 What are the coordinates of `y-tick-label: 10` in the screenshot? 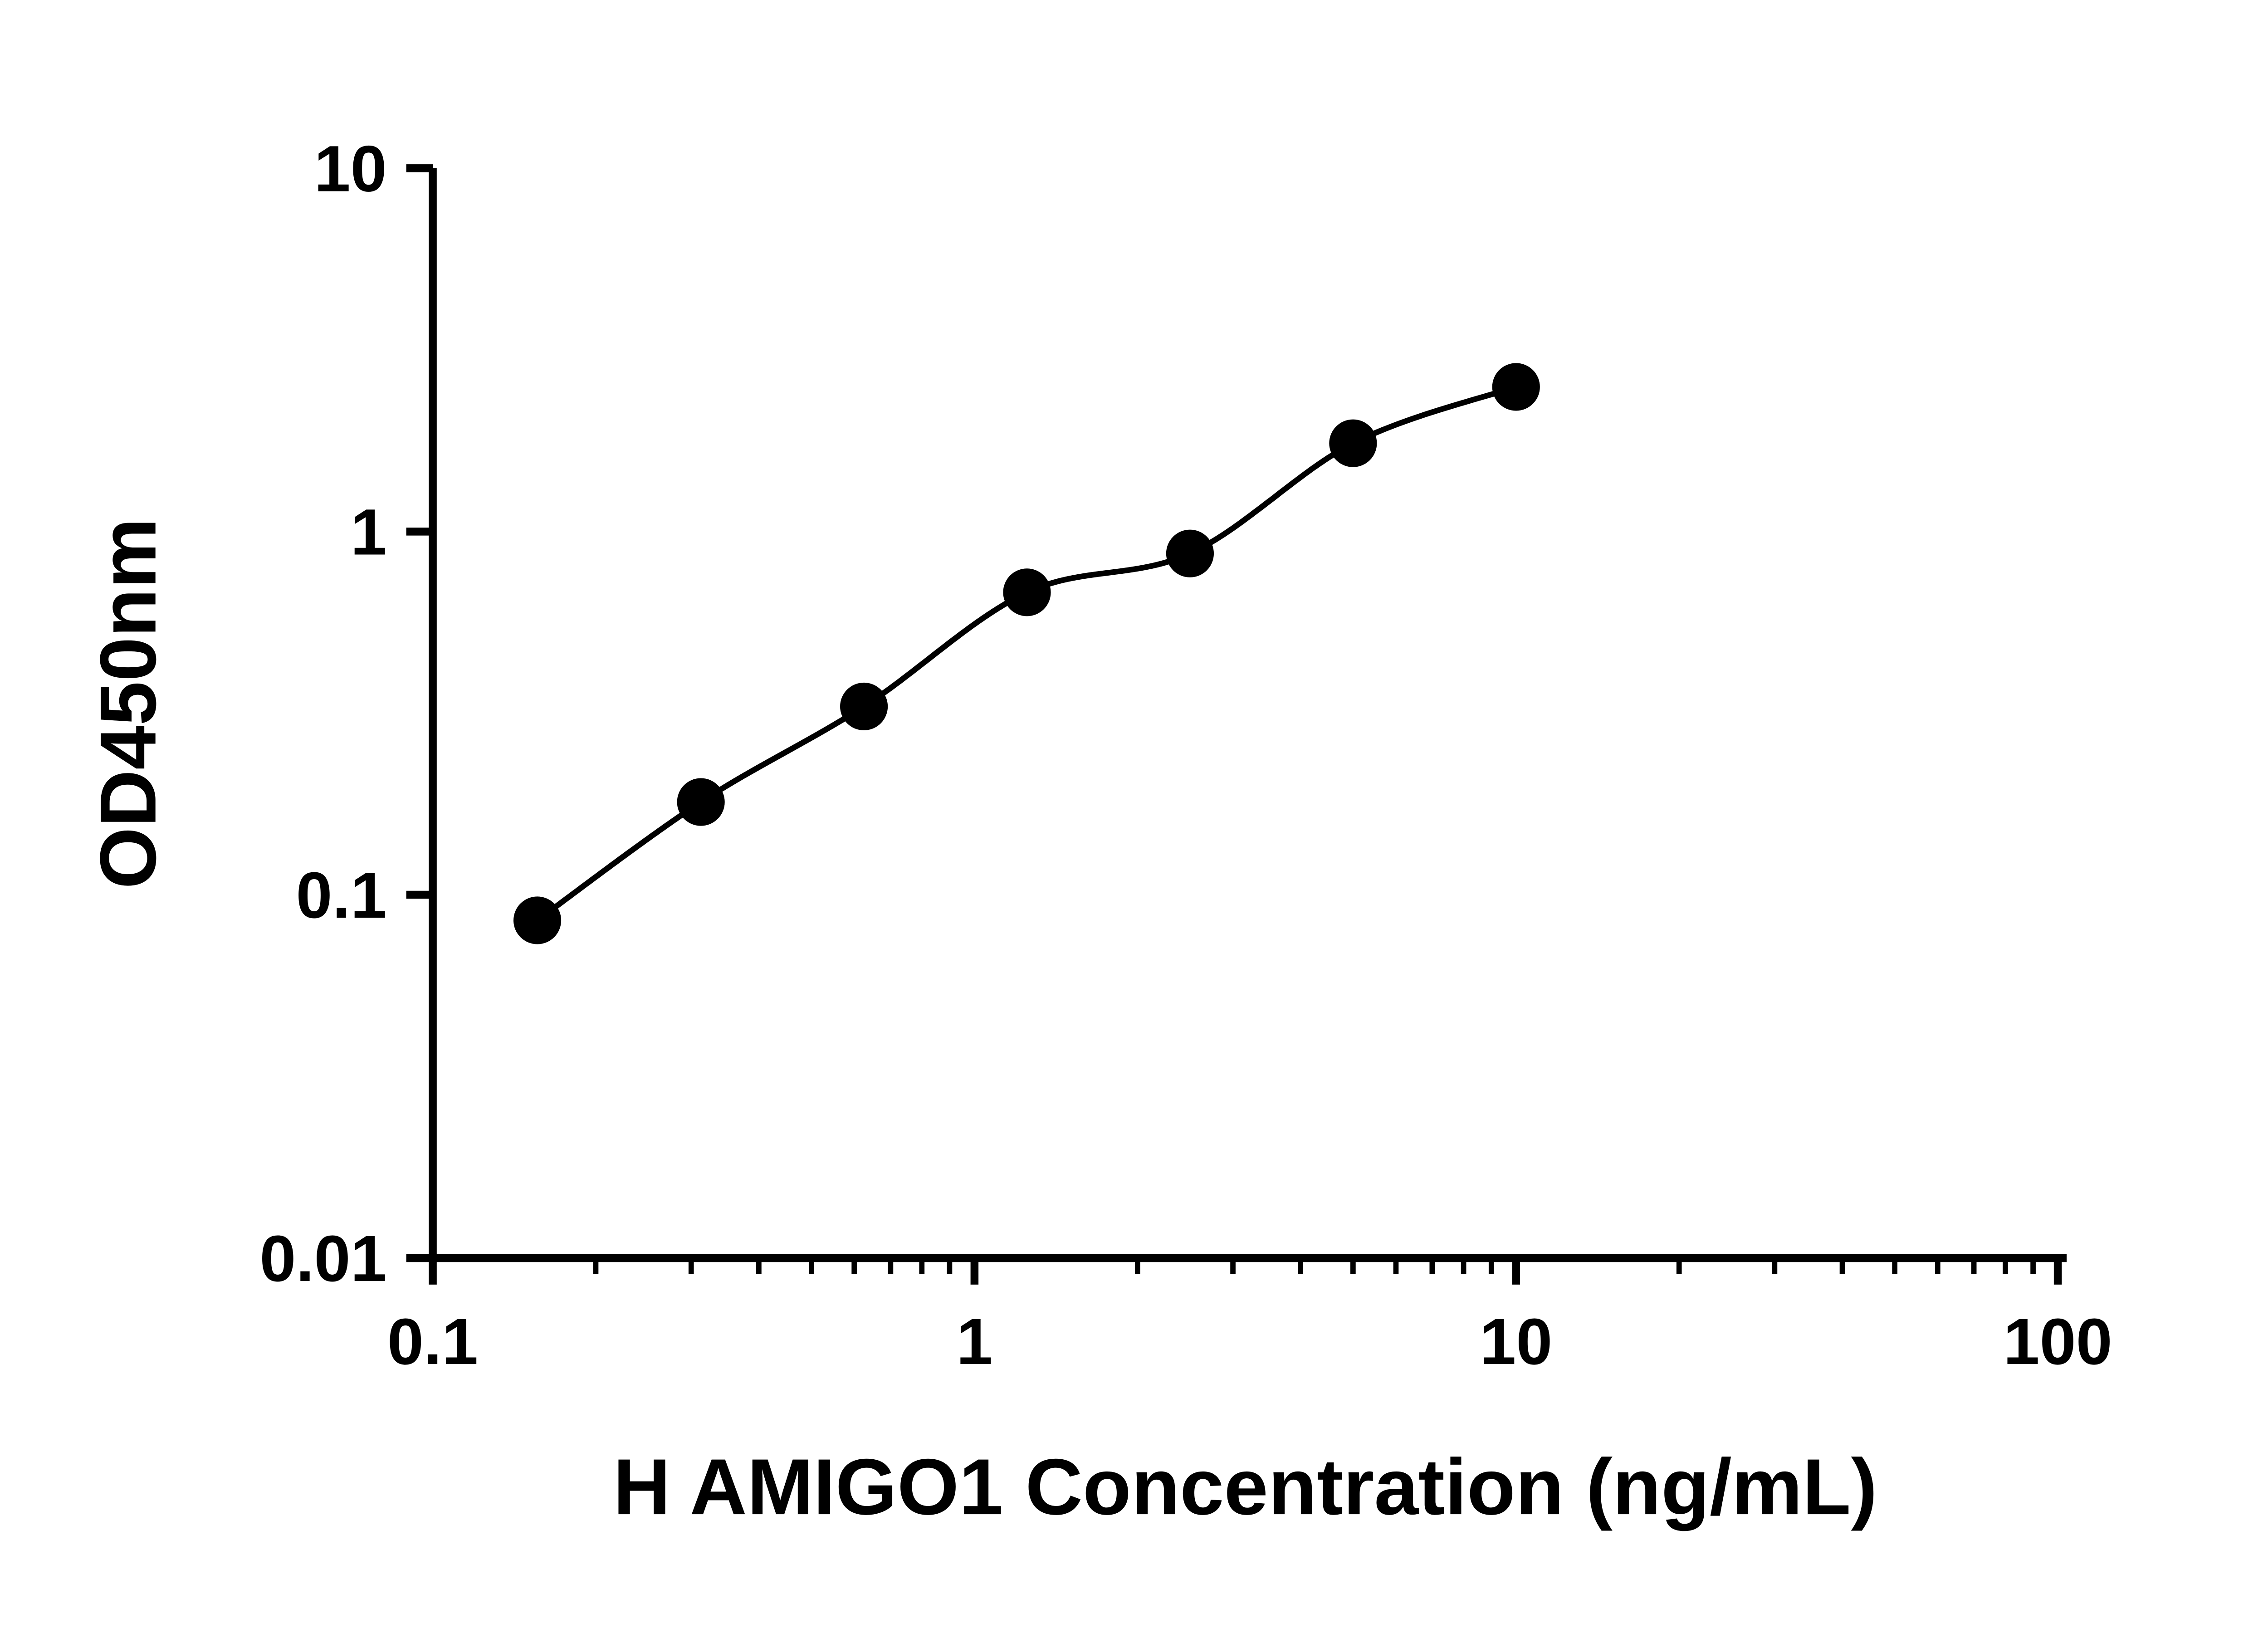 It's located at (351, 168).